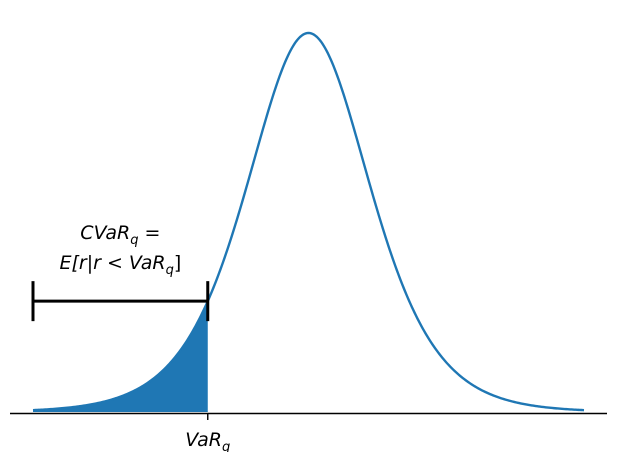 The image size is (628, 452). What do you see at coordinates (120, 356) in the screenshot?
I see `tail-area-fill` at bounding box center [120, 356].